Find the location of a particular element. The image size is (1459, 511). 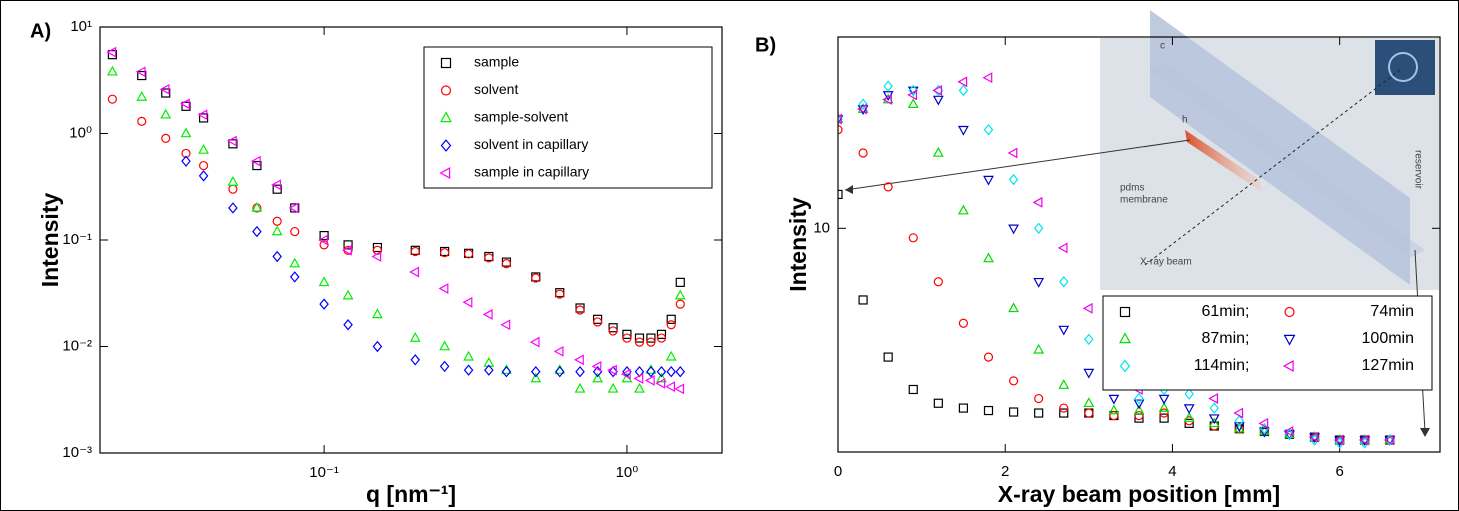

annotation: pdms is located at coordinates (1132, 188).